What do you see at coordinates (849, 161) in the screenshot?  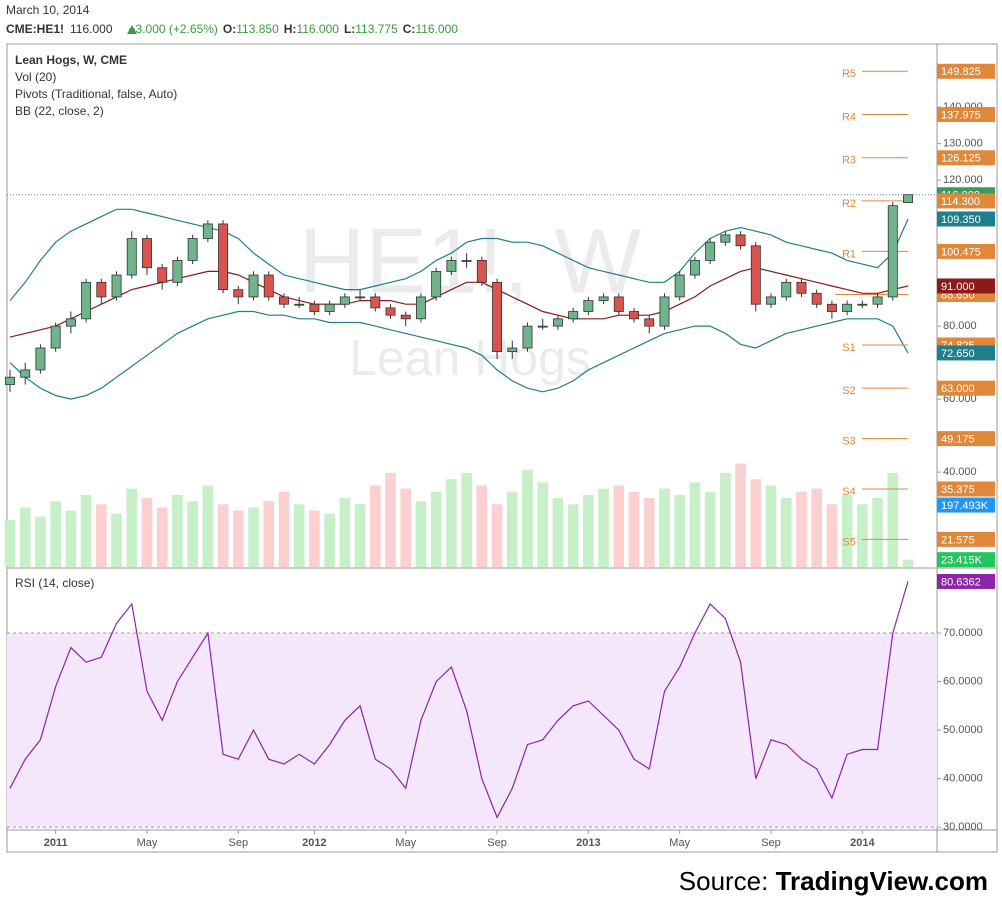 I see `pivot-name: R3` at bounding box center [849, 161].